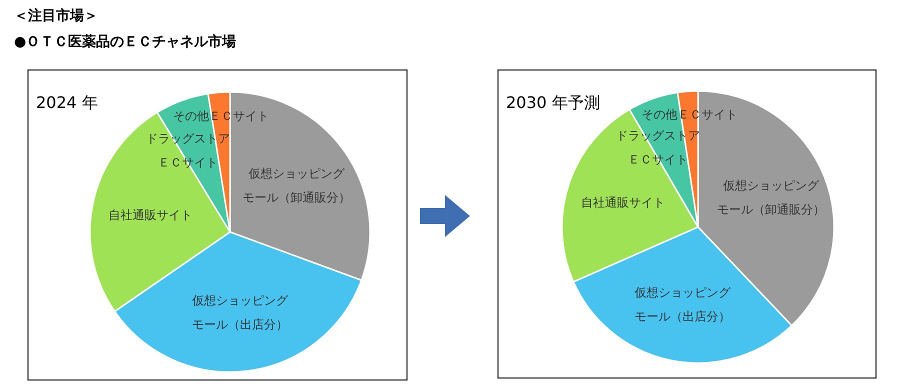 The height and width of the screenshot is (390, 903). I want to click on chart-title: 2024 年, so click(67, 102).